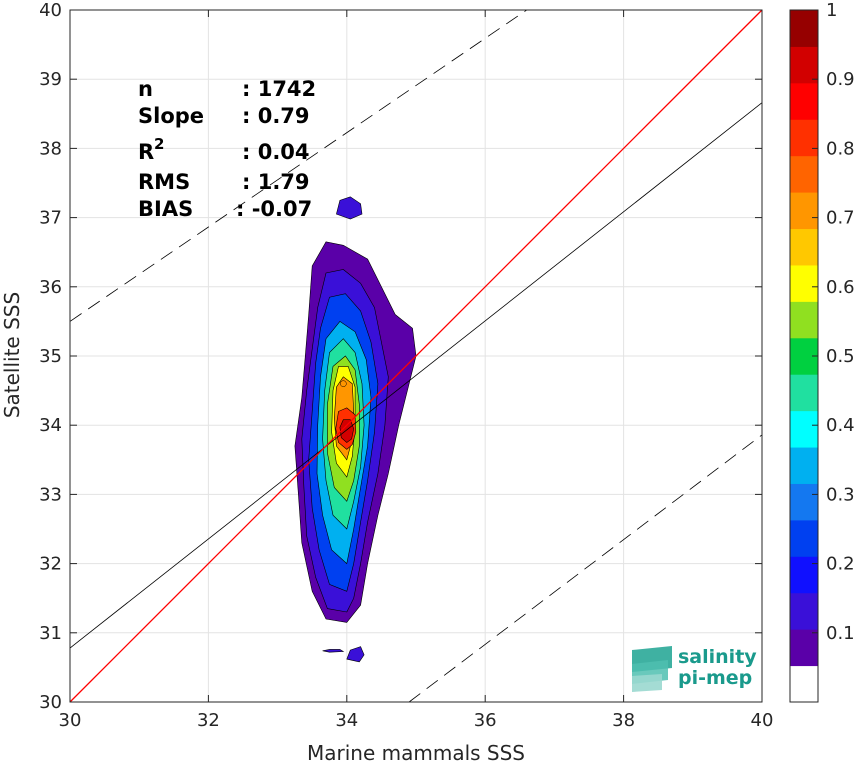 This screenshot has height=764, width=858. Describe the element at coordinates (50, 425) in the screenshot. I see `y-tick-label: 34` at that location.